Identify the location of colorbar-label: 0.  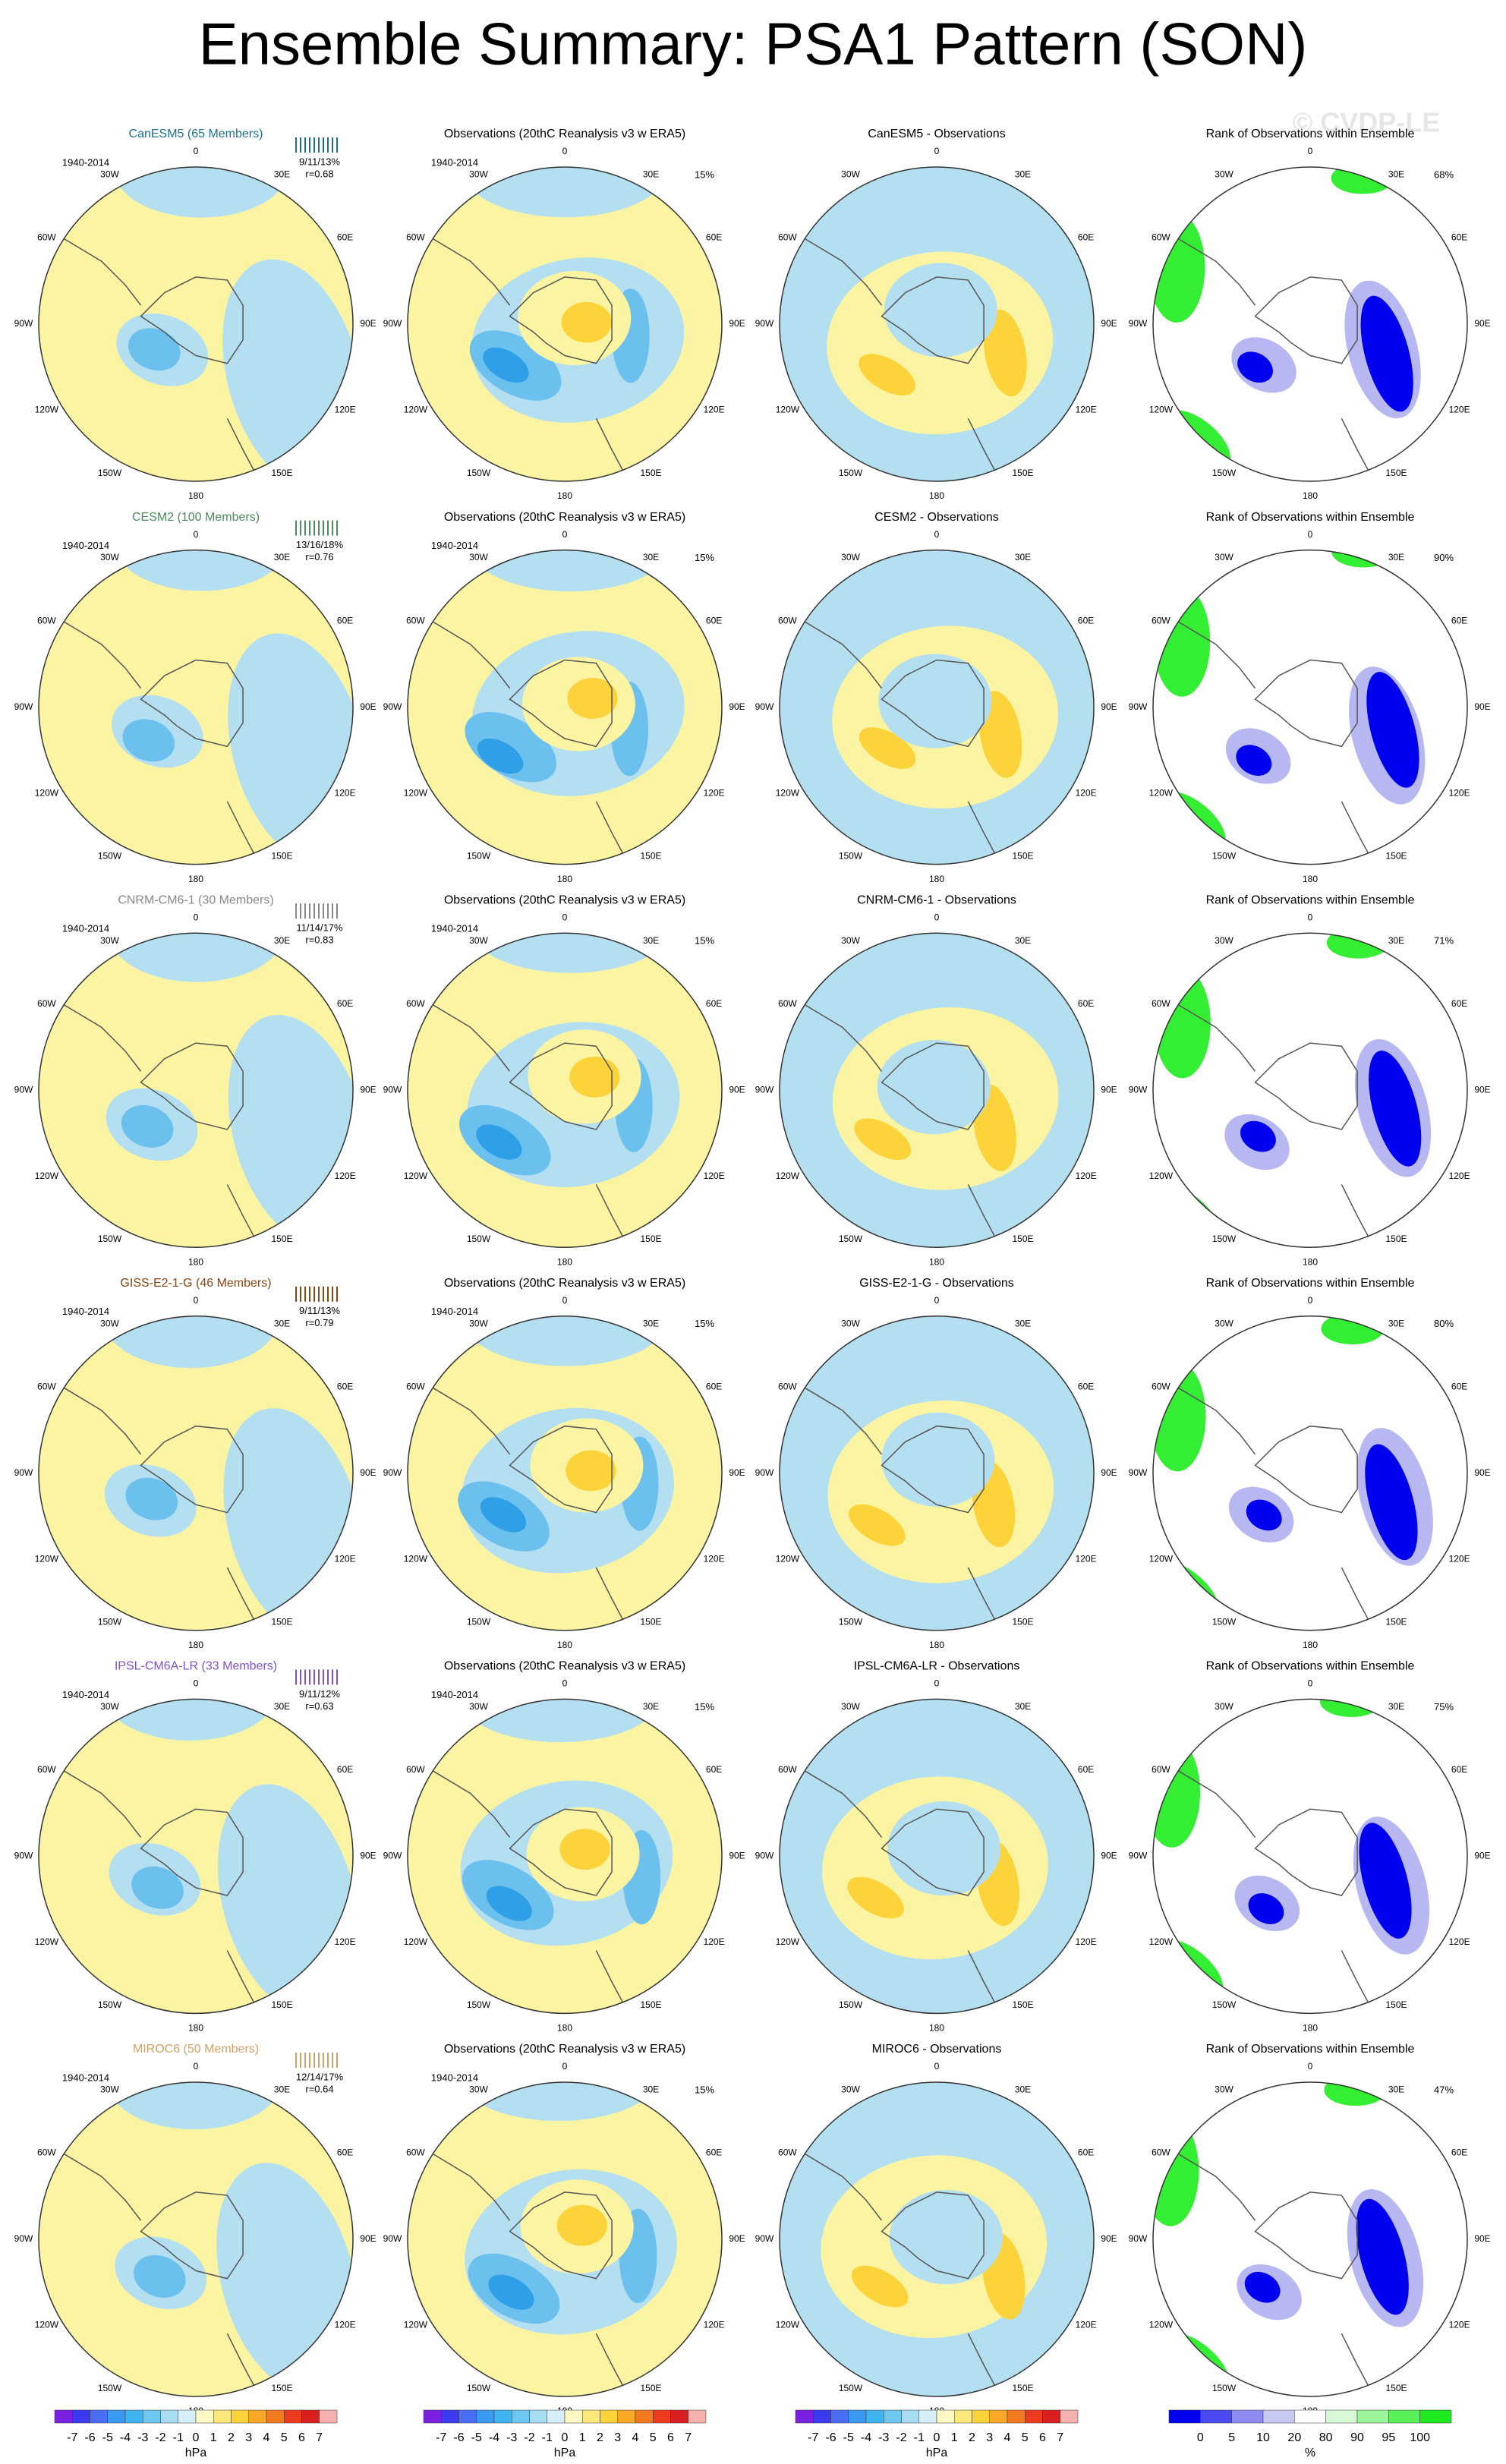
(1200, 2437).